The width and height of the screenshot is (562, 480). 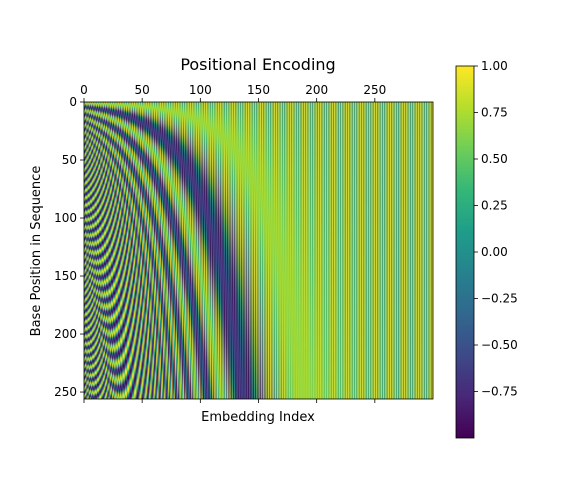 I want to click on x-tick-label: 250, so click(x=374, y=90).